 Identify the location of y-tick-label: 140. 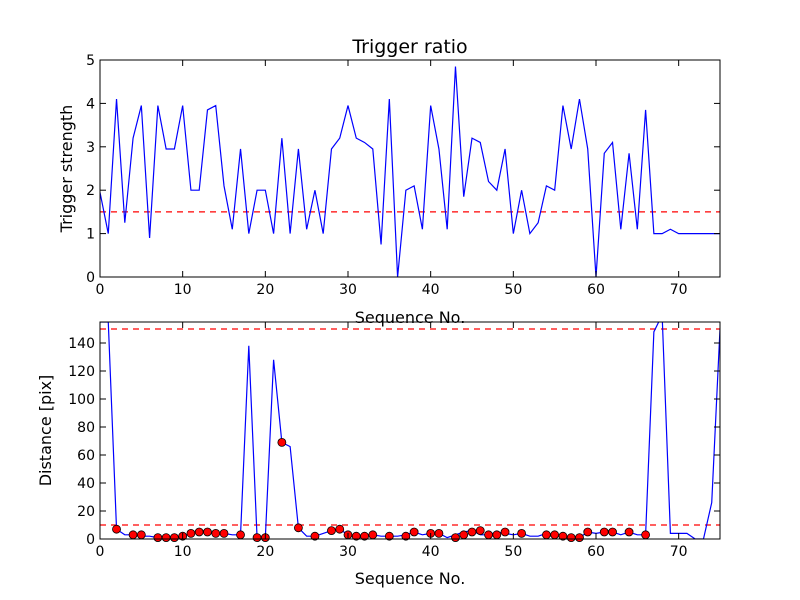
(81, 344).